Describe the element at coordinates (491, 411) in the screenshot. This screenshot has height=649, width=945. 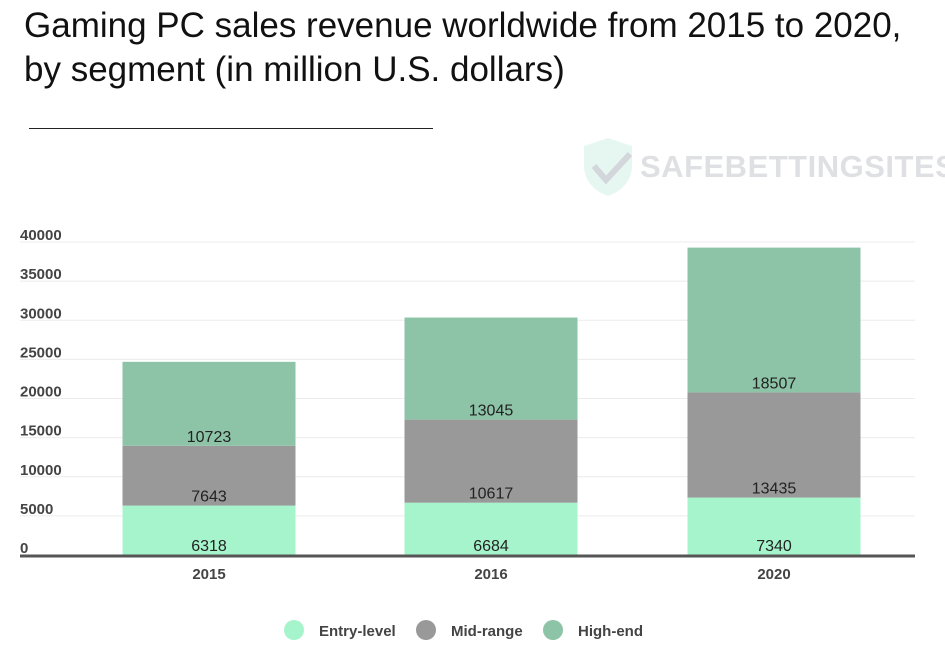
I see `data-label: 13045` at that location.